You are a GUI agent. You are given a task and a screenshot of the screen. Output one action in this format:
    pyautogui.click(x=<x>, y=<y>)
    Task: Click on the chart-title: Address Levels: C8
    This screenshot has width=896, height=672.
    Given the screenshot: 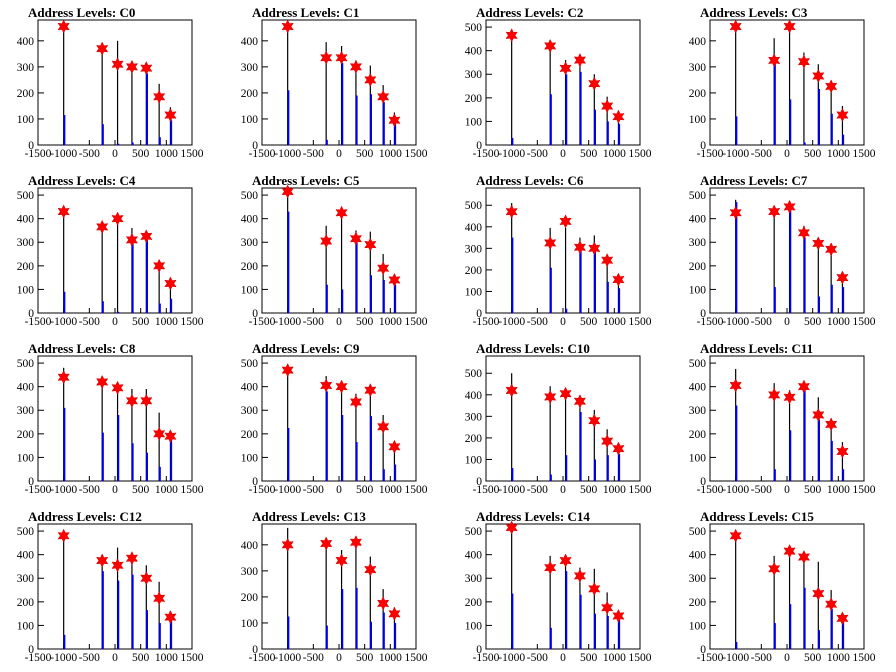 What is the action you would take?
    pyautogui.click(x=82, y=348)
    